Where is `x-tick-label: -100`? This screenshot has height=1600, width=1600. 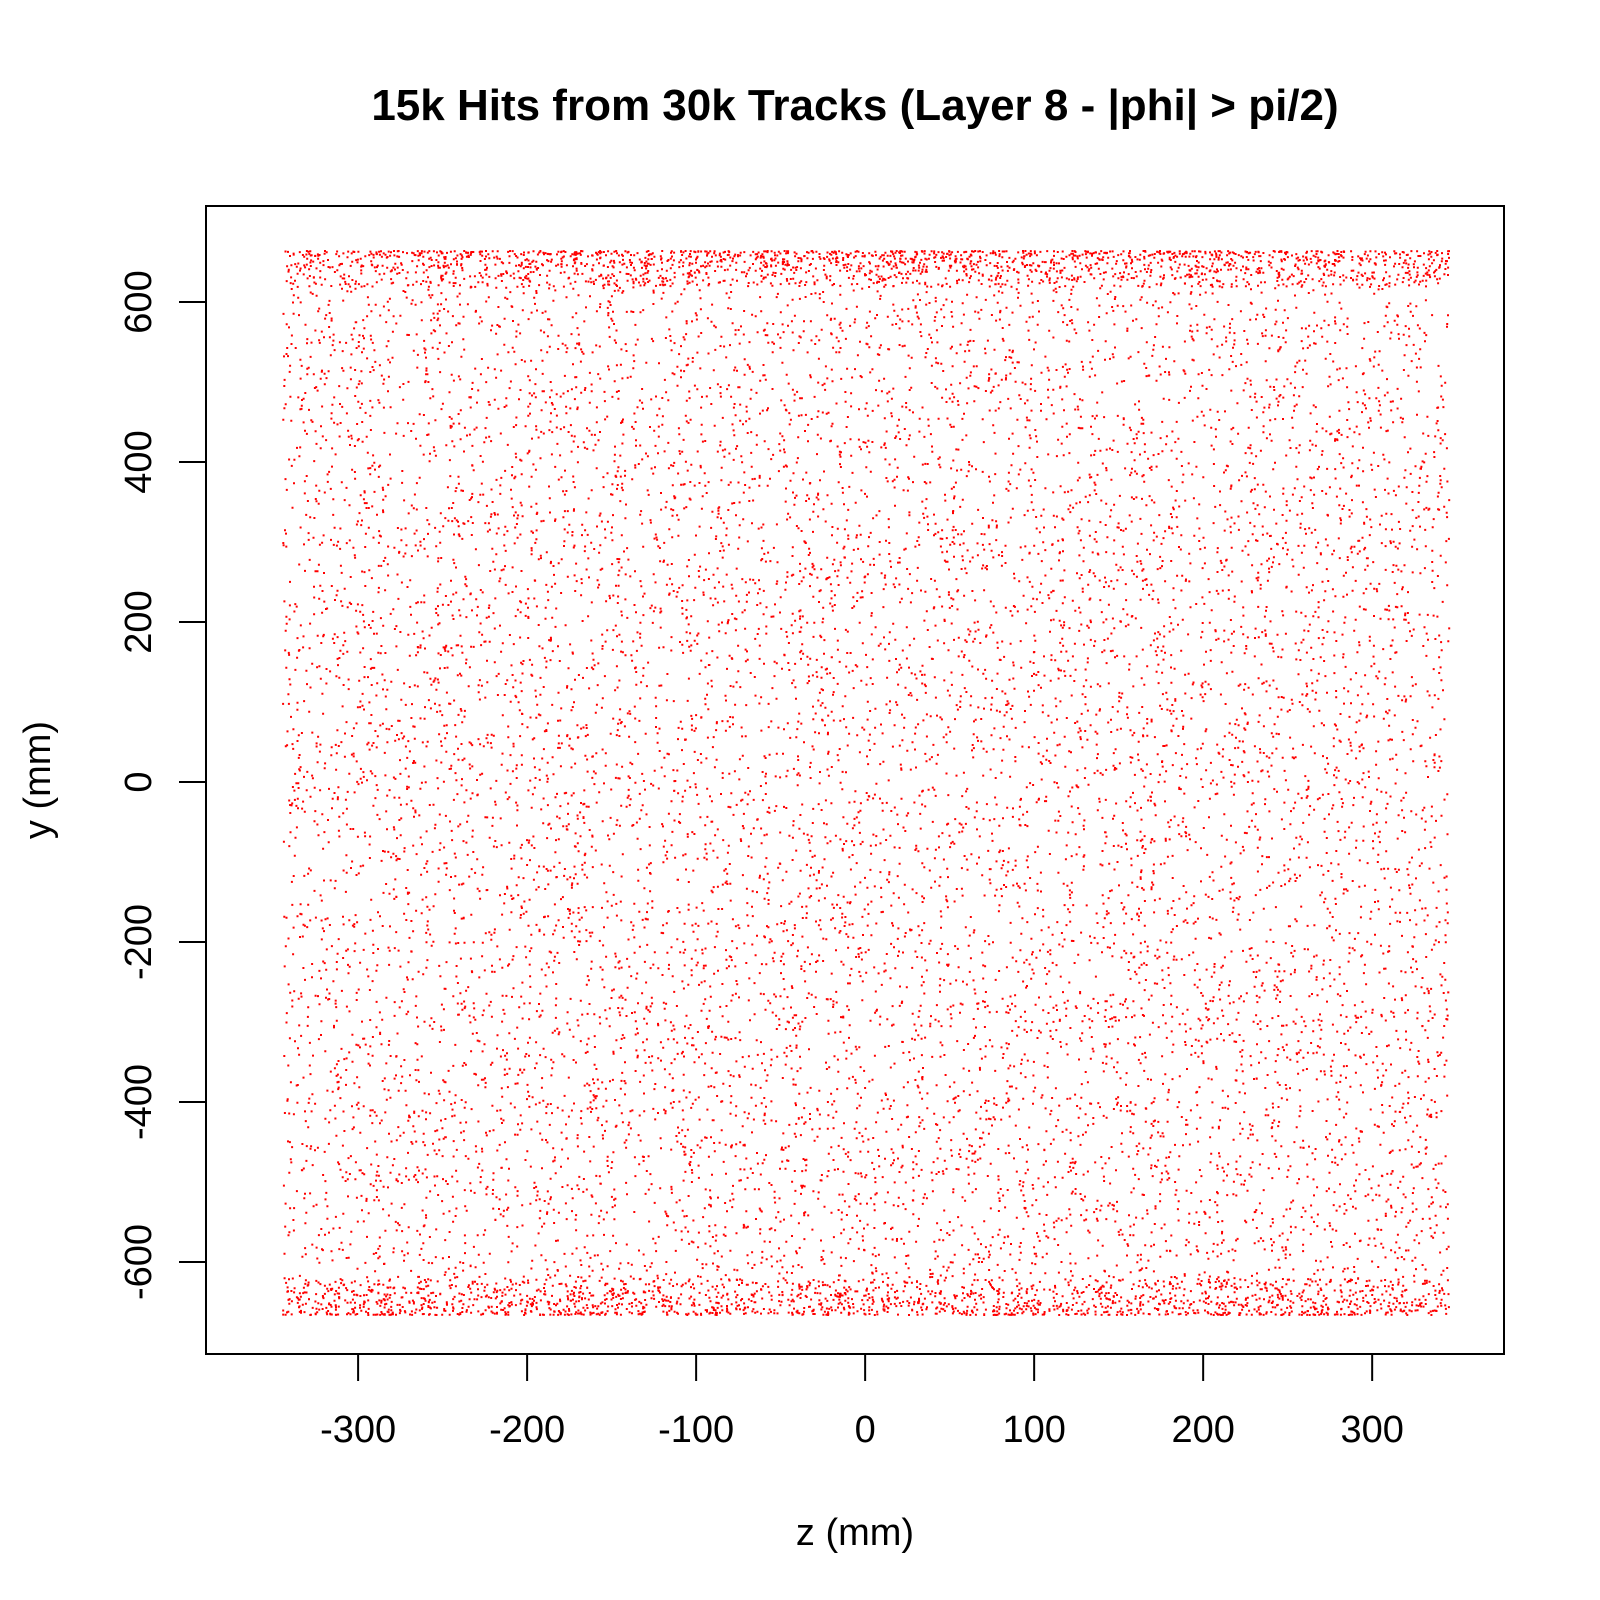
x-tick-label: -100 is located at coordinates (696, 1430).